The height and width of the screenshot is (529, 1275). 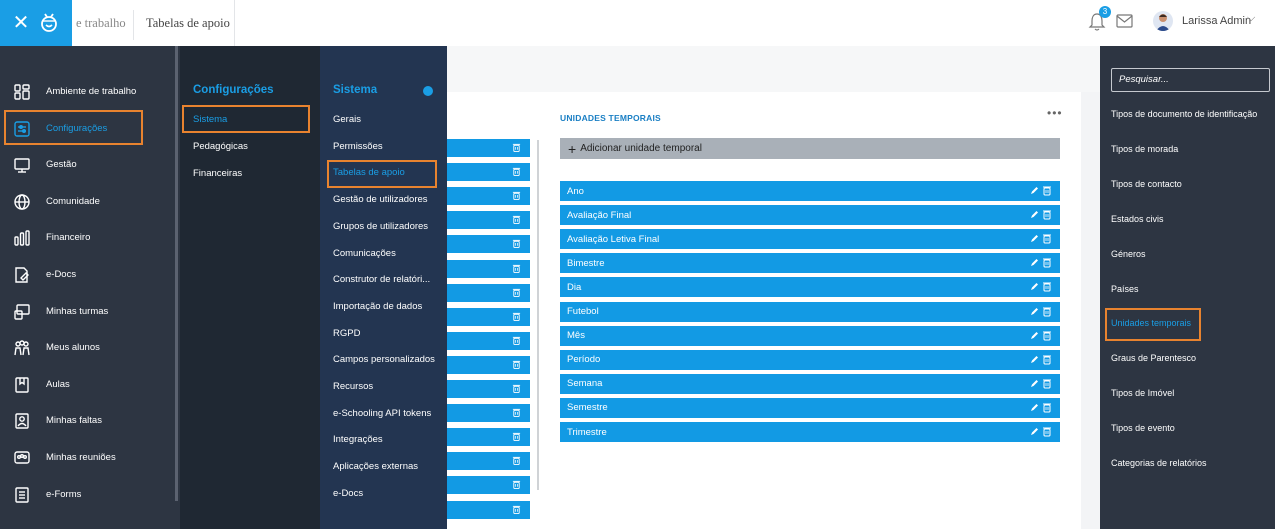 I want to click on support-table-item: Países, so click(x=1125, y=288).